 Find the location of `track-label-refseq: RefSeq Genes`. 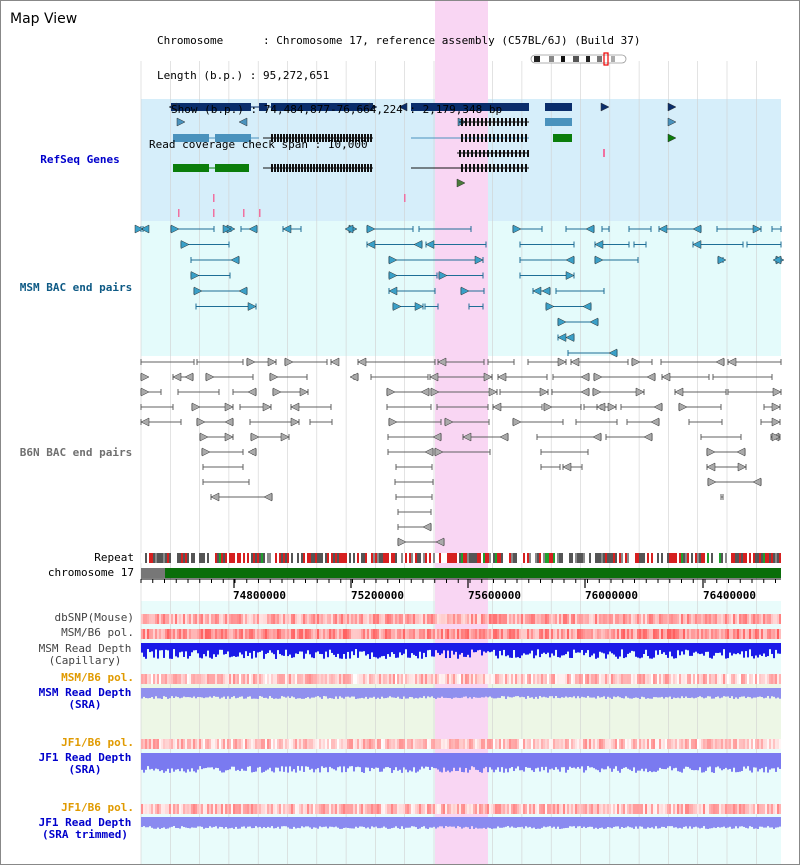

track-label-refseq: RefSeq Genes is located at coordinates (80, 159).